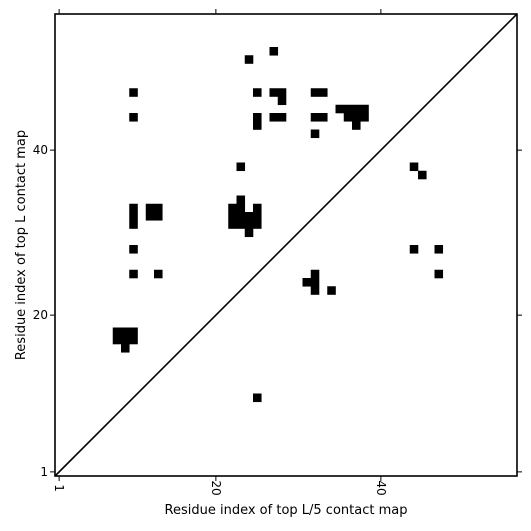 Image resolution: width=531 pixels, height=531 pixels. What do you see at coordinates (21, 245) in the screenshot?
I see `y-axis-label: Residue index of top L contact map` at bounding box center [21, 245].